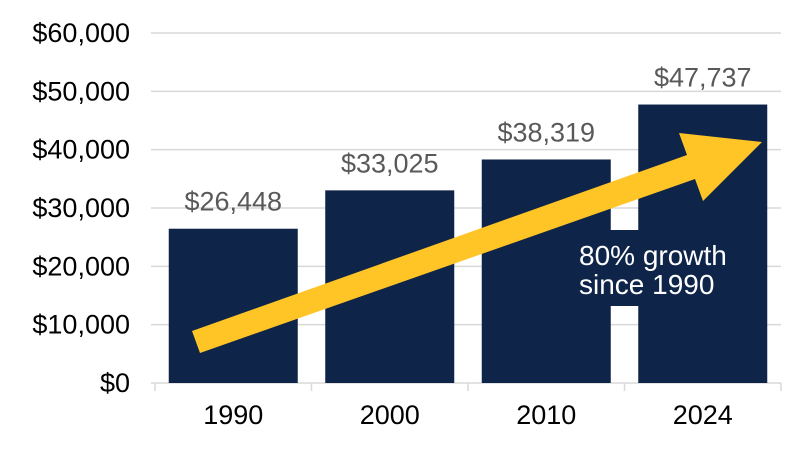 This screenshot has height=450, width=800. Describe the element at coordinates (703, 78) in the screenshot. I see `value-label-2024: $47,737` at that location.